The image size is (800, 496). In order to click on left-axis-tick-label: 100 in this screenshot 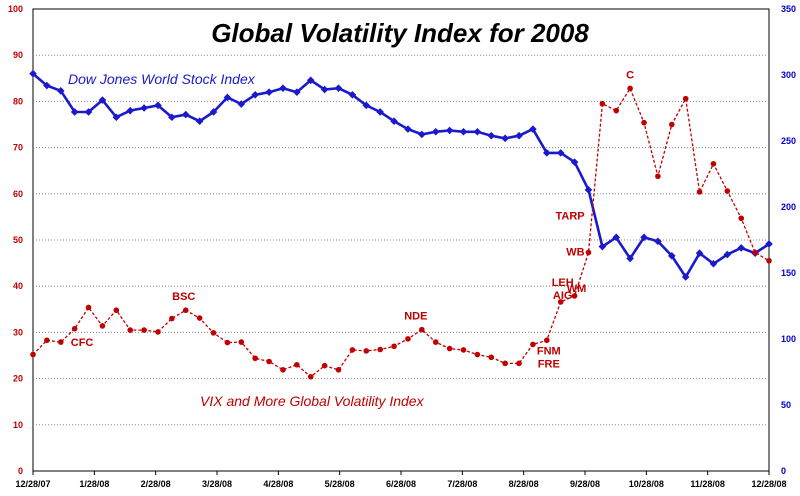, I will do `click(15, 9)`.